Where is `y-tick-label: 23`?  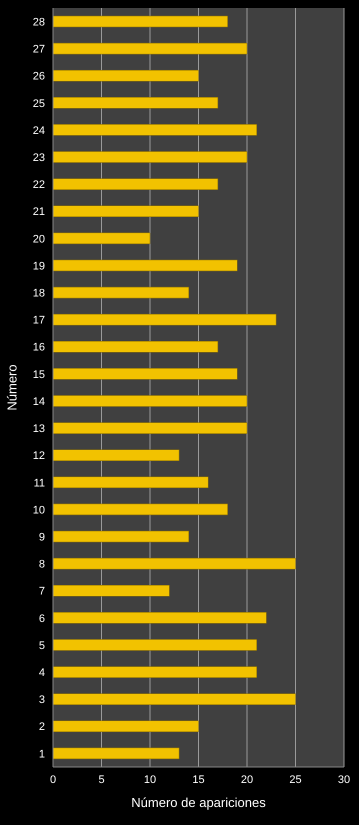 y-tick-label: 23 is located at coordinates (38, 158).